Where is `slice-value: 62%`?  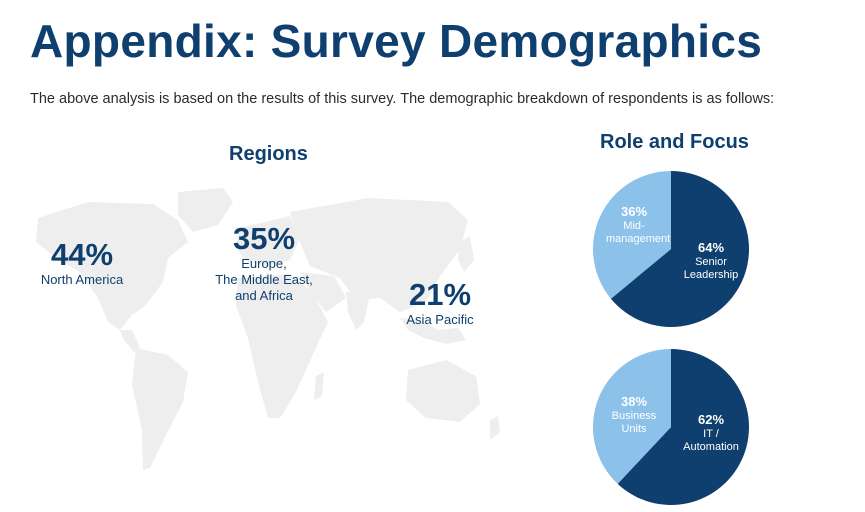
slice-value: 62% is located at coordinates (711, 419).